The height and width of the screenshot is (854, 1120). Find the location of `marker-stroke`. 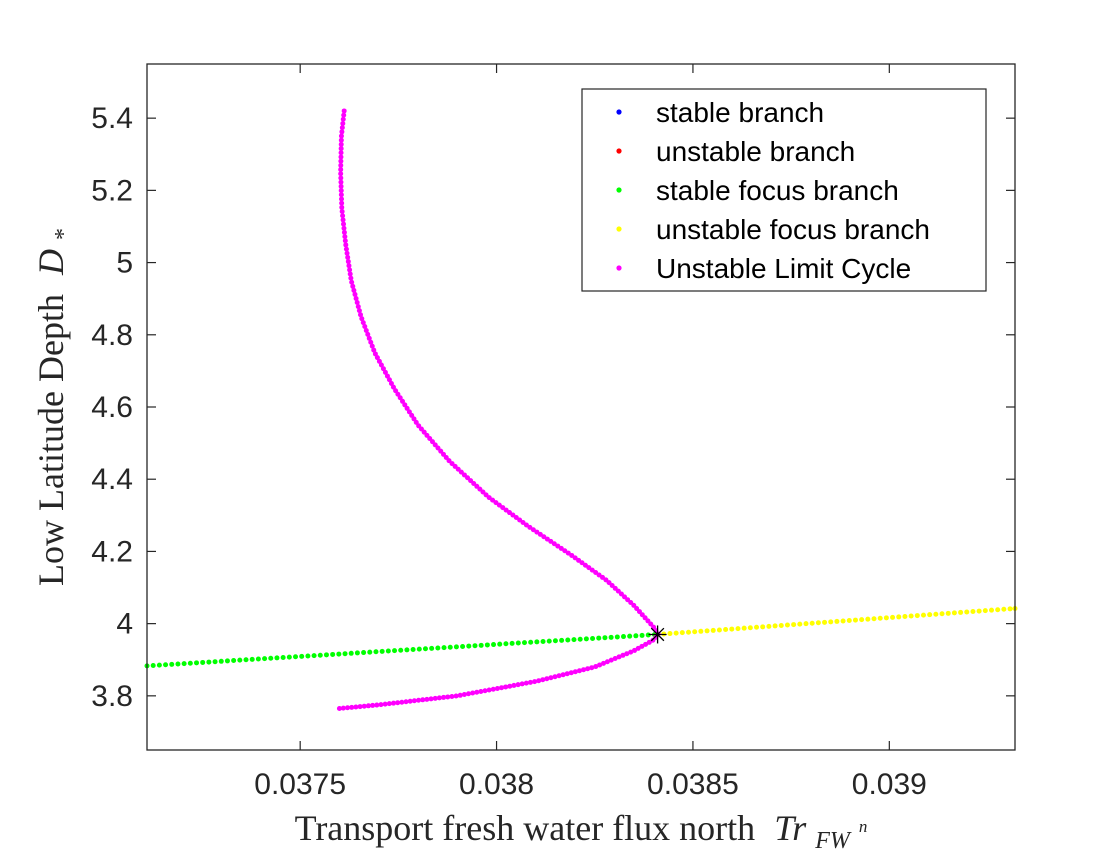

marker-stroke is located at coordinates (657, 634).